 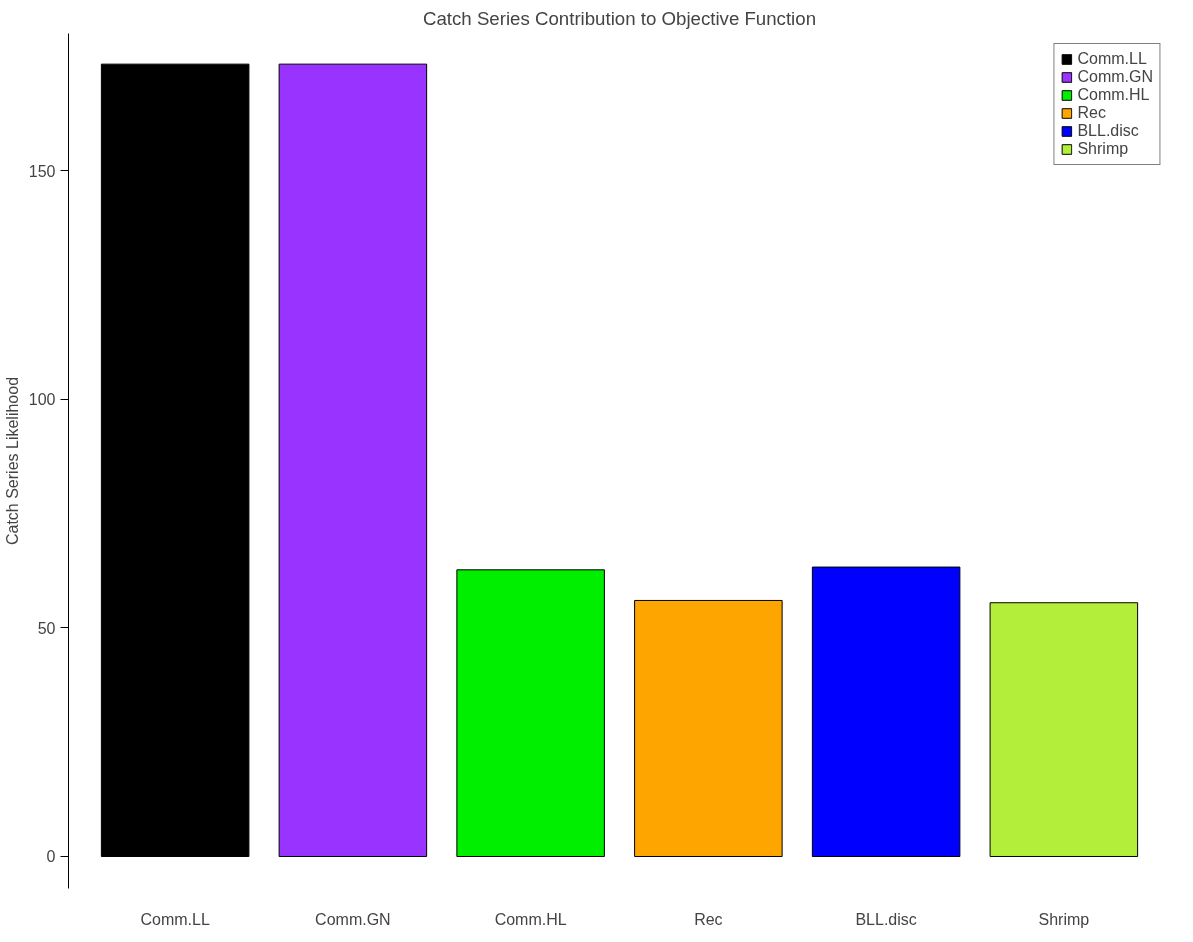 I want to click on y-tick-label: 150, so click(x=42, y=171).